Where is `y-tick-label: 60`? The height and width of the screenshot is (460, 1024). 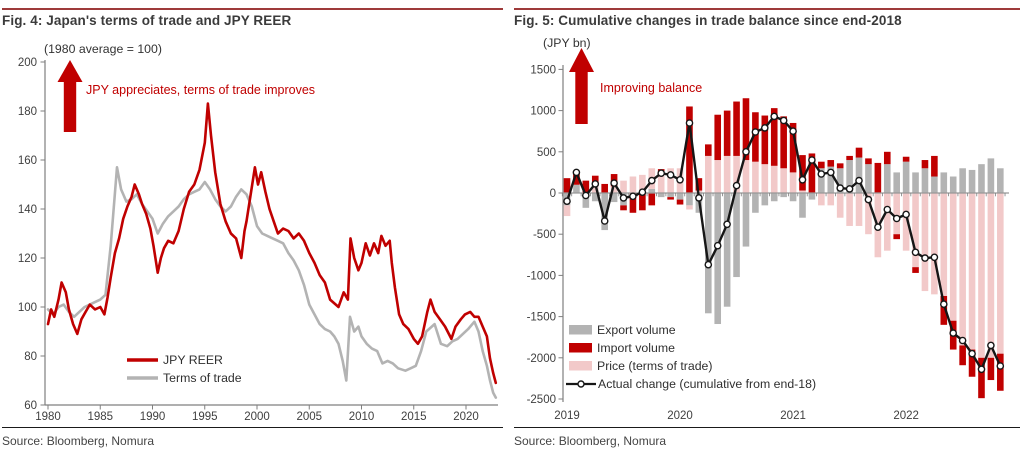 y-tick-label: 60 is located at coordinates (30, 406).